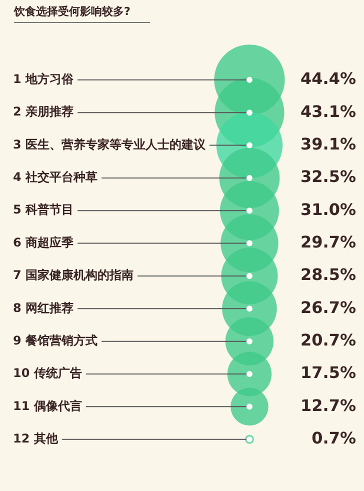 This screenshot has width=364, height=491. Describe the element at coordinates (43, 209) in the screenshot. I see `category-label: 5 科普节目` at that location.